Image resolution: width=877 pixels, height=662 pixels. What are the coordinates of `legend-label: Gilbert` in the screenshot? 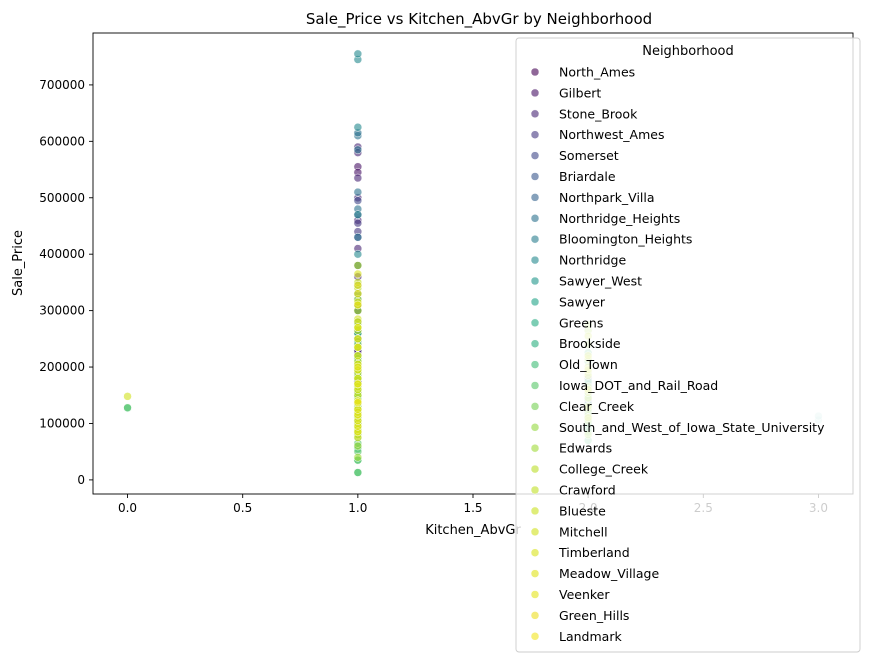 It's located at (580, 92).